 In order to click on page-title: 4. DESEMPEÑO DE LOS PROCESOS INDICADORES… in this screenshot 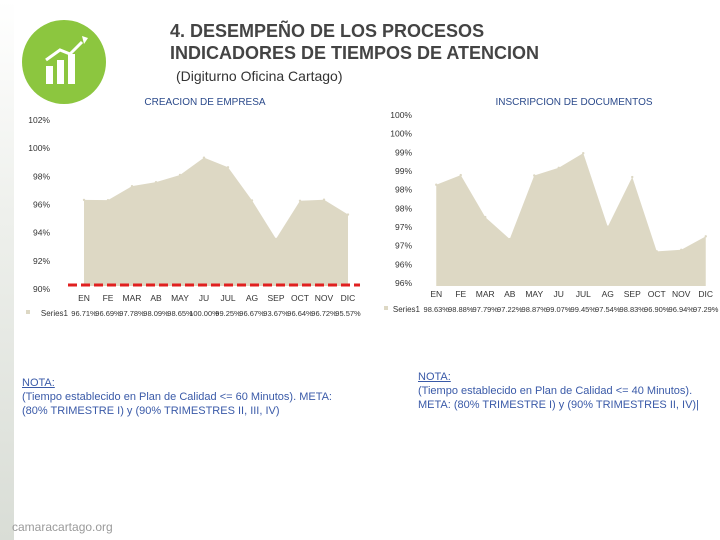, I will do `click(440, 42)`.